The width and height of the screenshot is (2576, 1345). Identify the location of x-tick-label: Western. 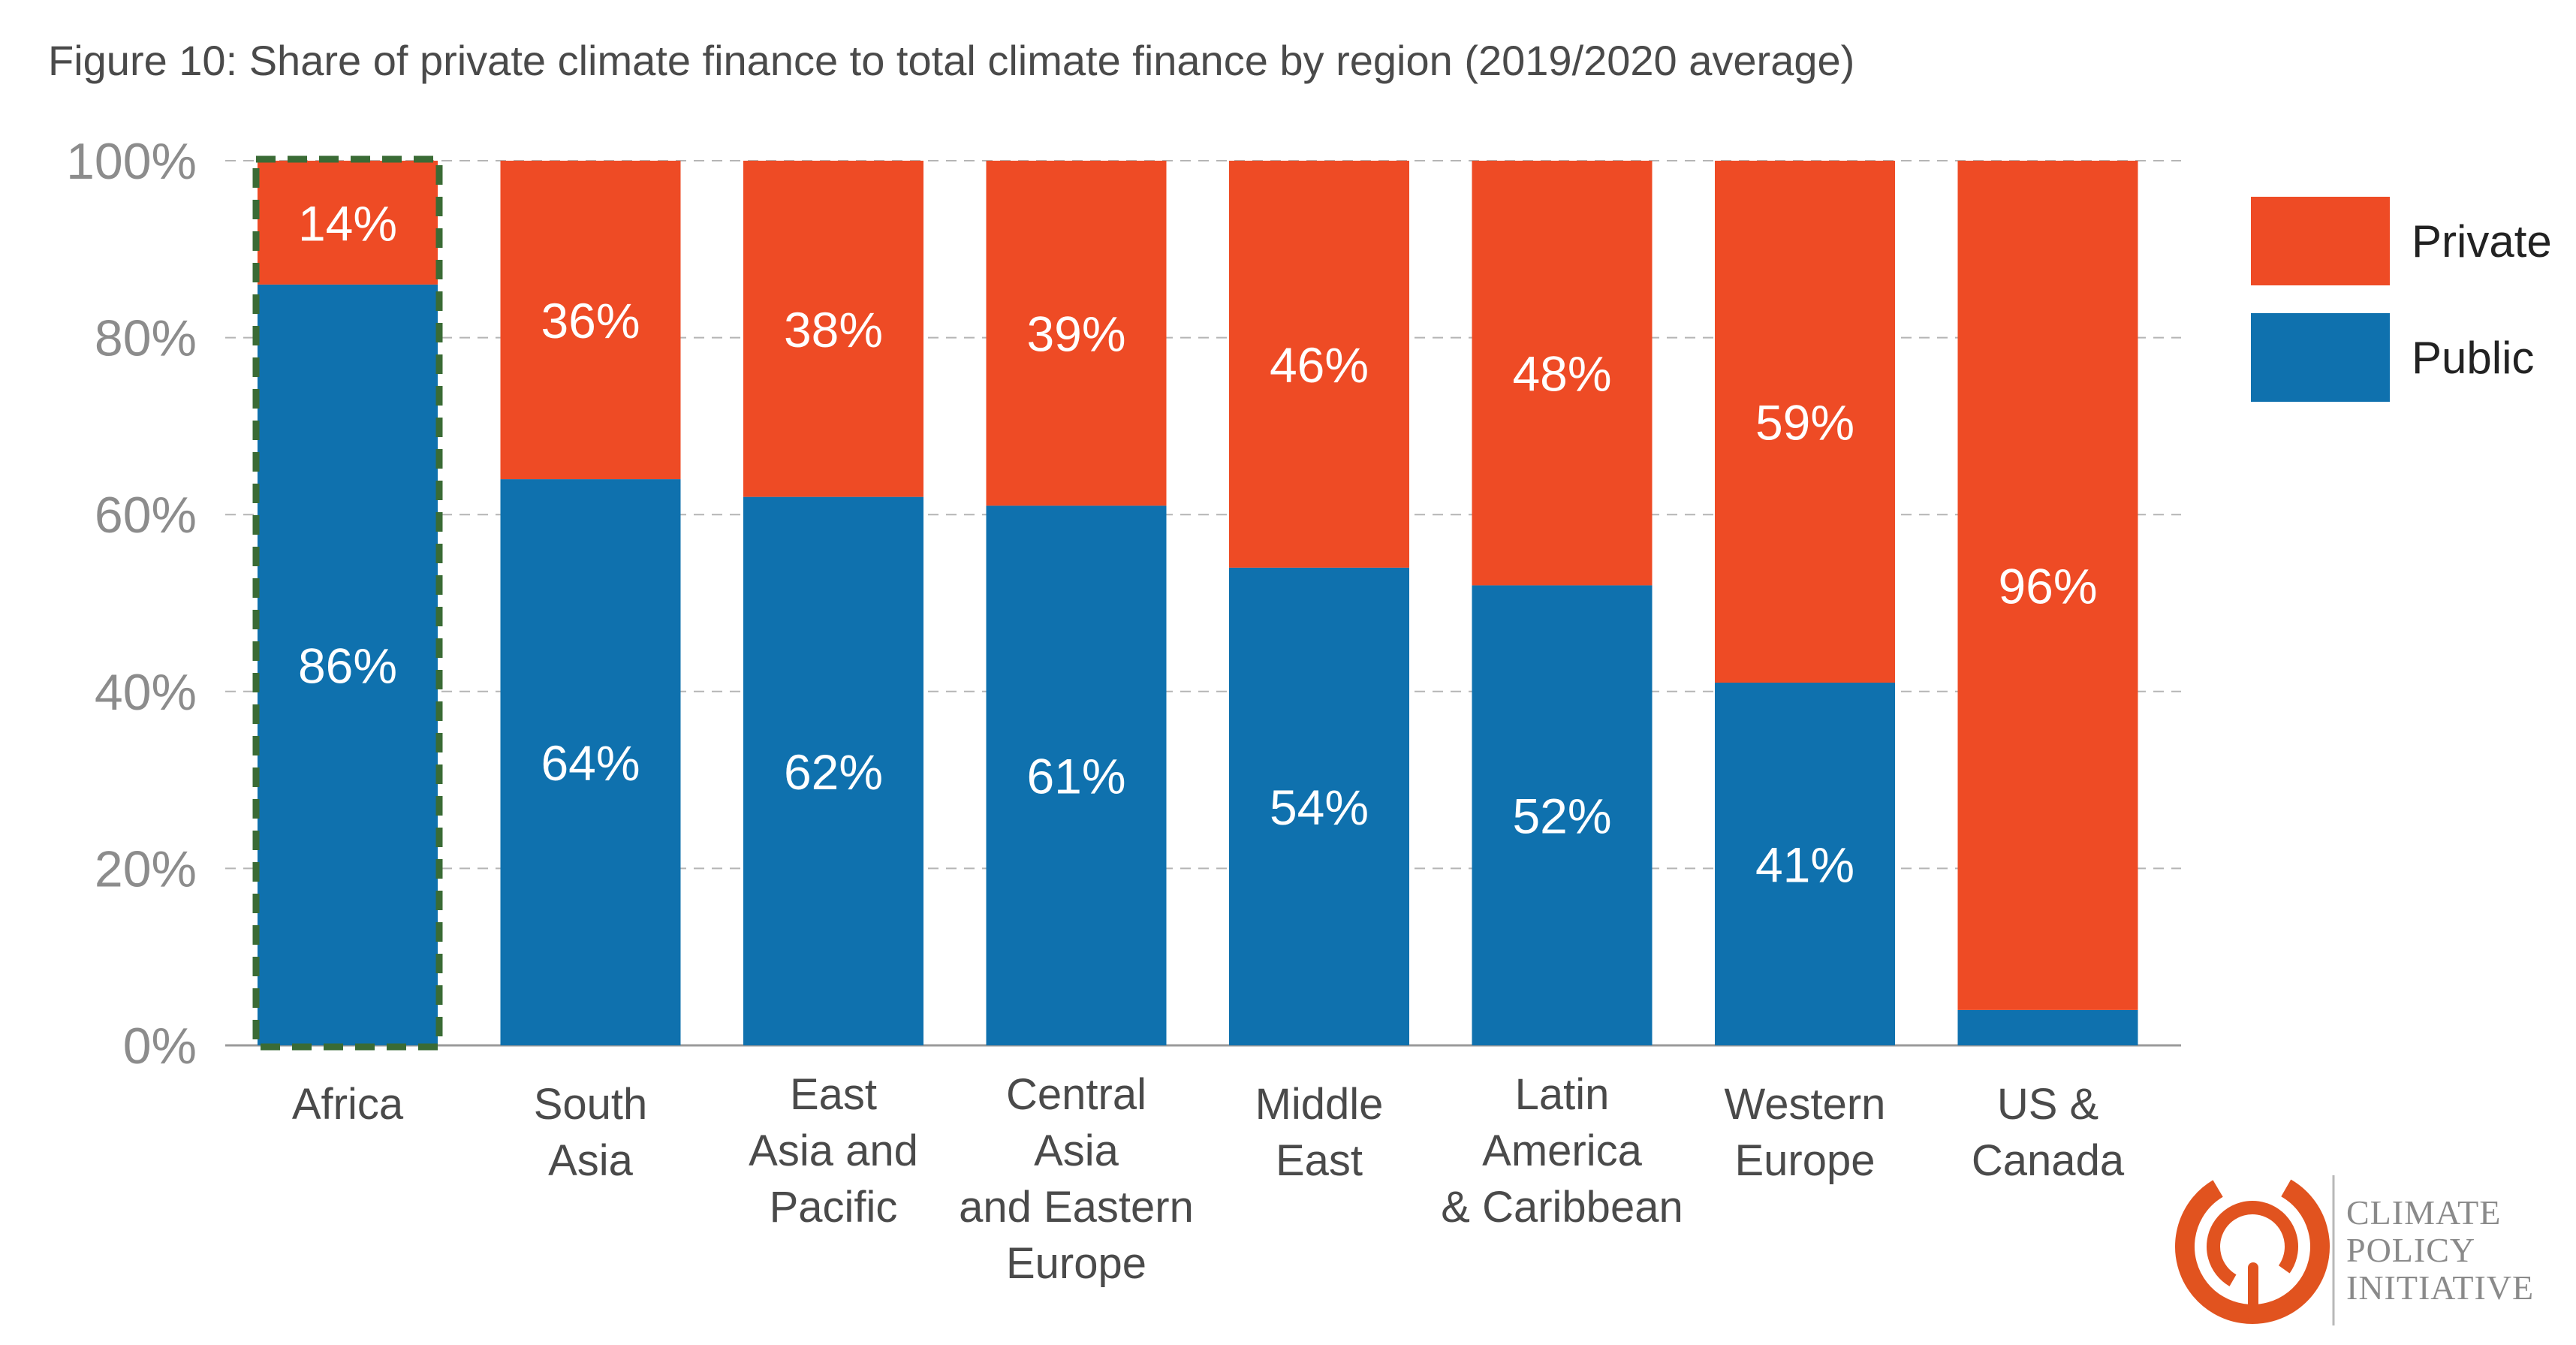
(1805, 1104).